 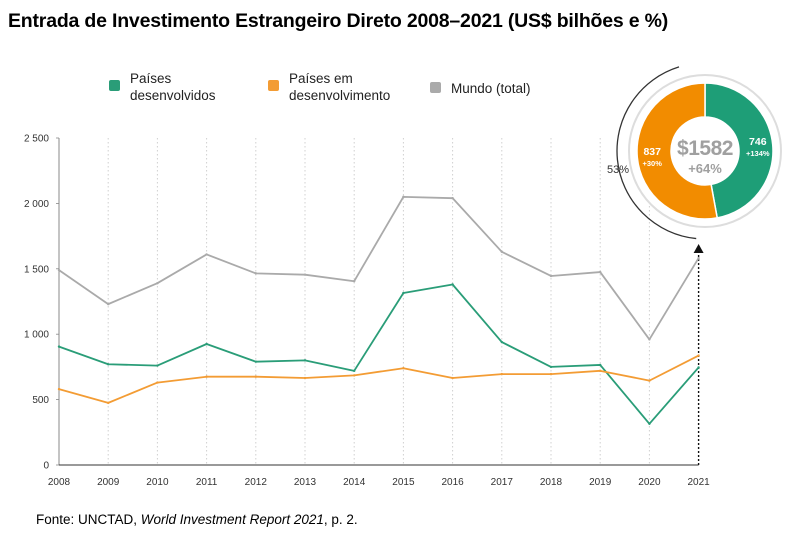 I want to click on point-países-desenvolvidos-2010, so click(x=157, y=365).